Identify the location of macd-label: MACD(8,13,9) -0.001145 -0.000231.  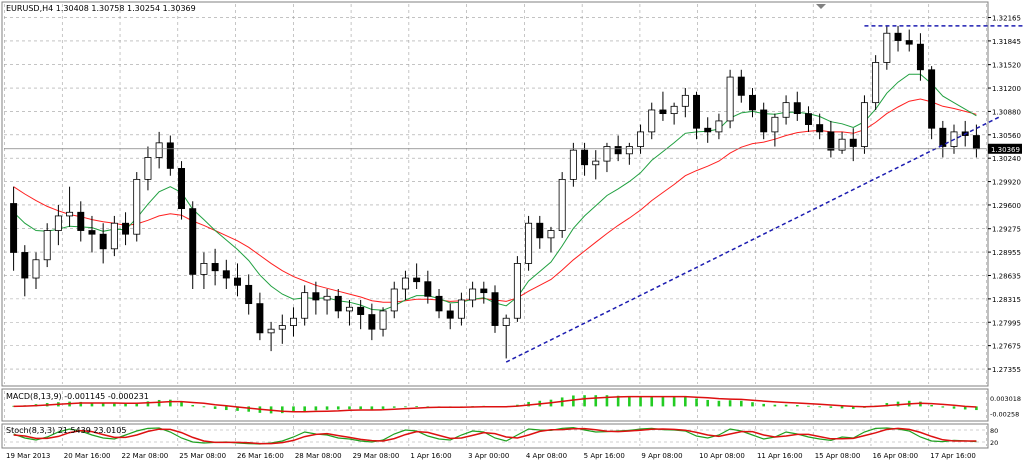
(77, 396).